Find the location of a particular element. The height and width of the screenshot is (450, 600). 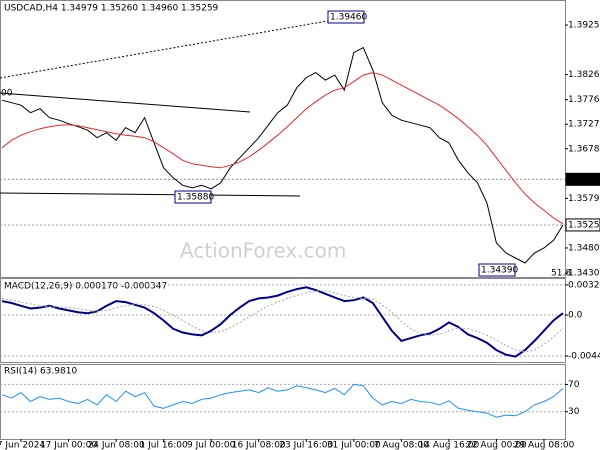

x-tick-label: 7 Aug 08:00 is located at coordinates (401, 445).